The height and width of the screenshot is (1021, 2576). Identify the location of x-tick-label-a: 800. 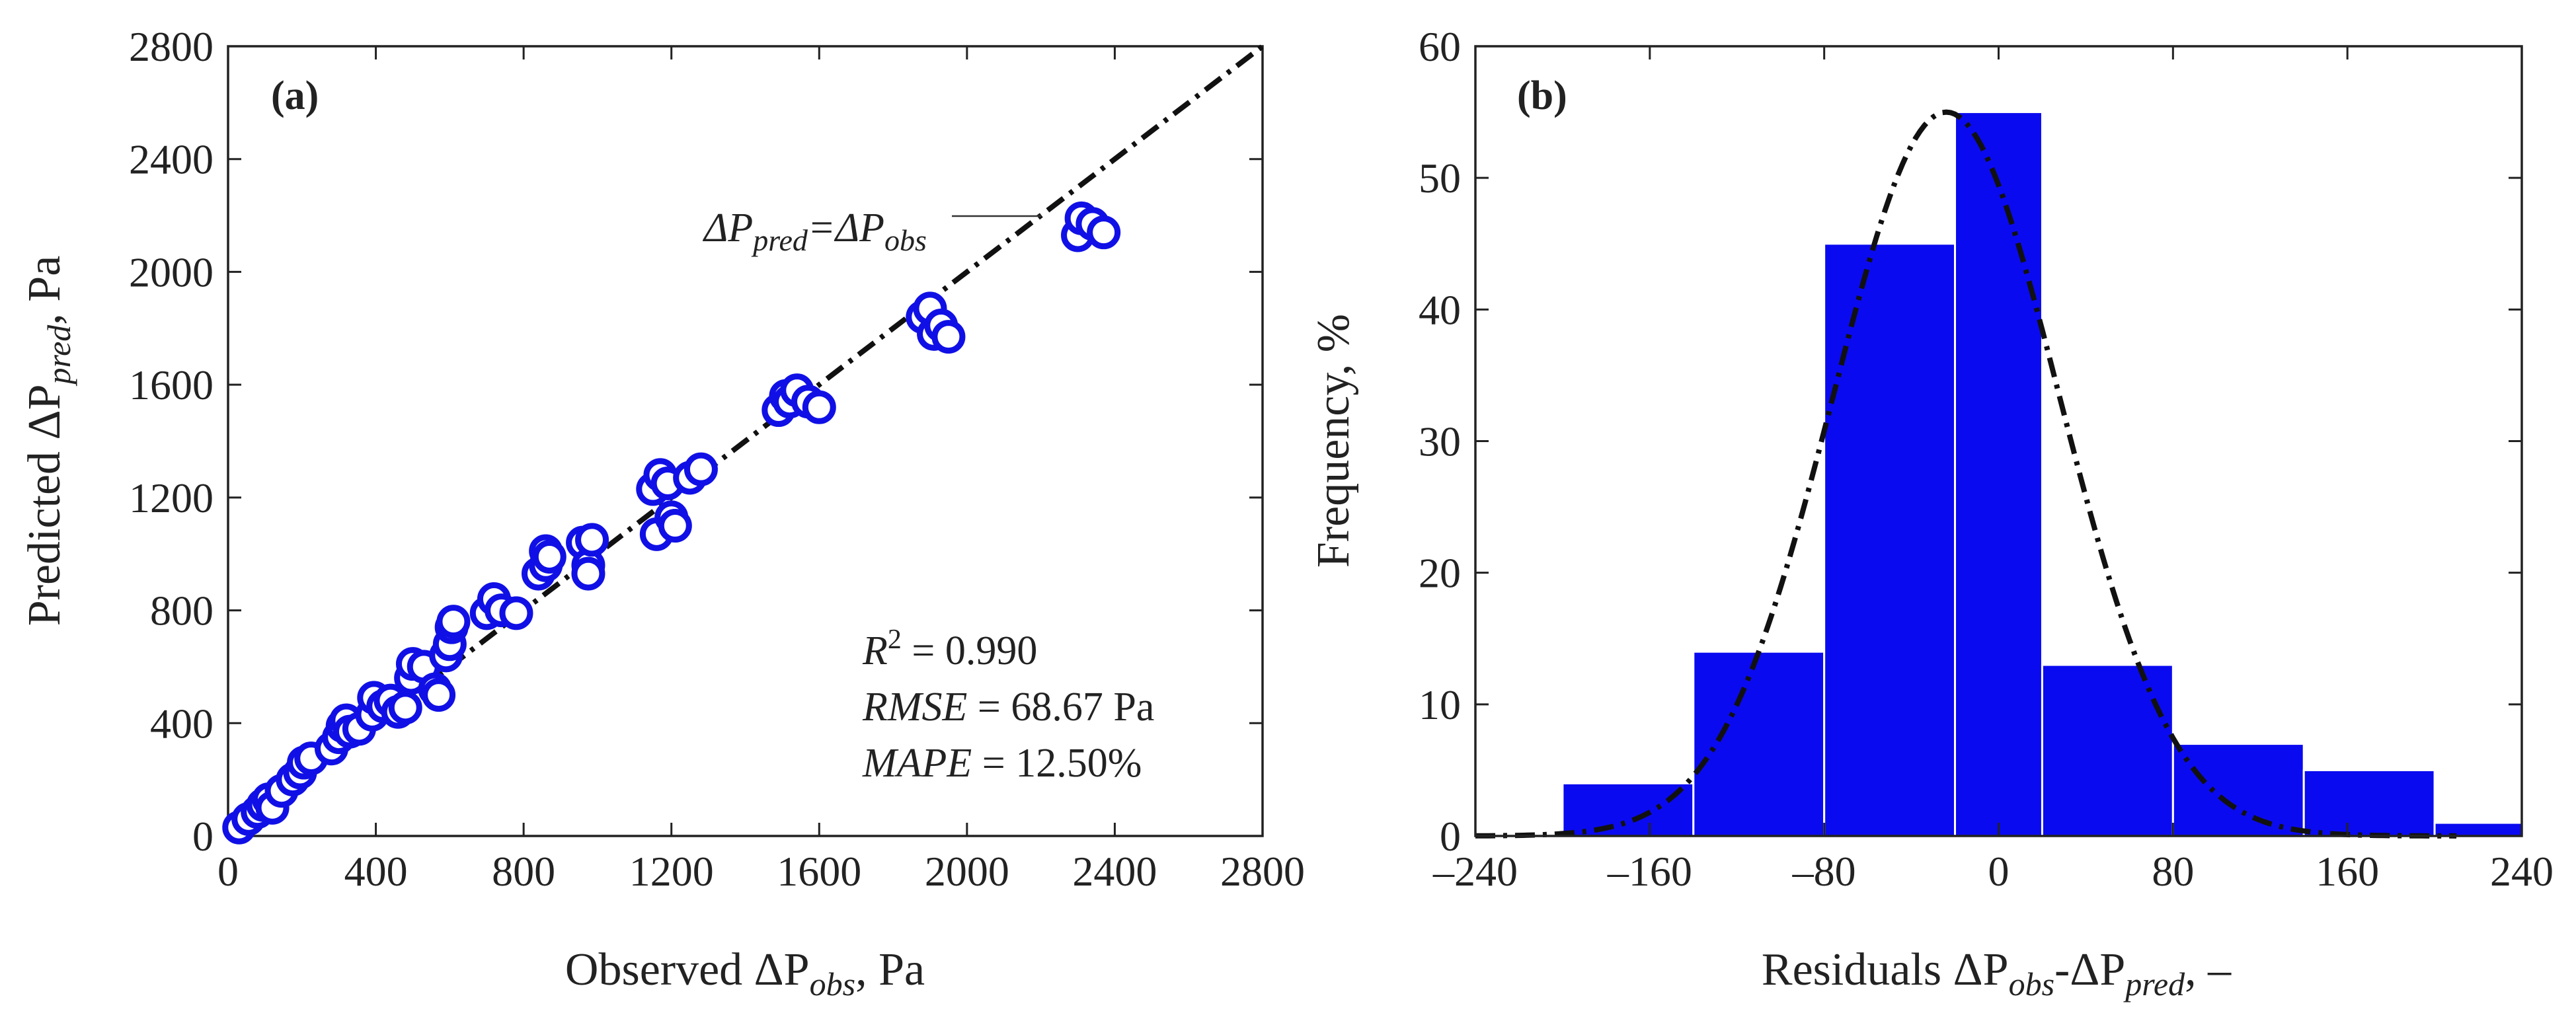
(523, 872).